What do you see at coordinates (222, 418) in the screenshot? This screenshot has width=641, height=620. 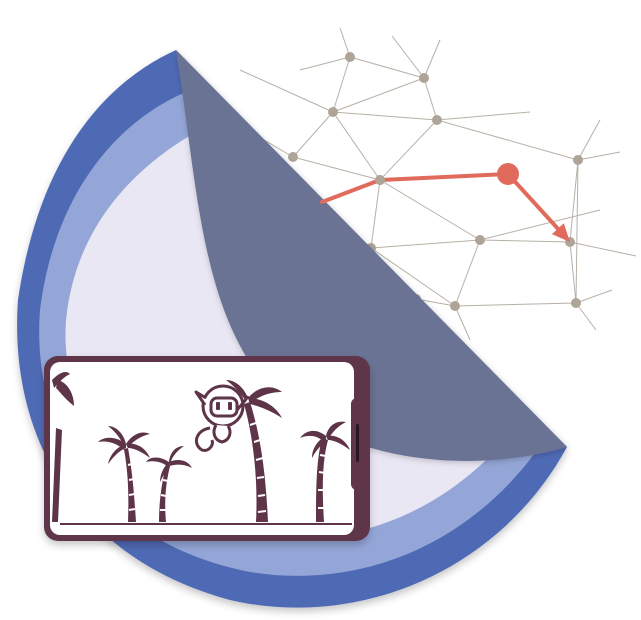 I see `robot-monkey-icon` at bounding box center [222, 418].